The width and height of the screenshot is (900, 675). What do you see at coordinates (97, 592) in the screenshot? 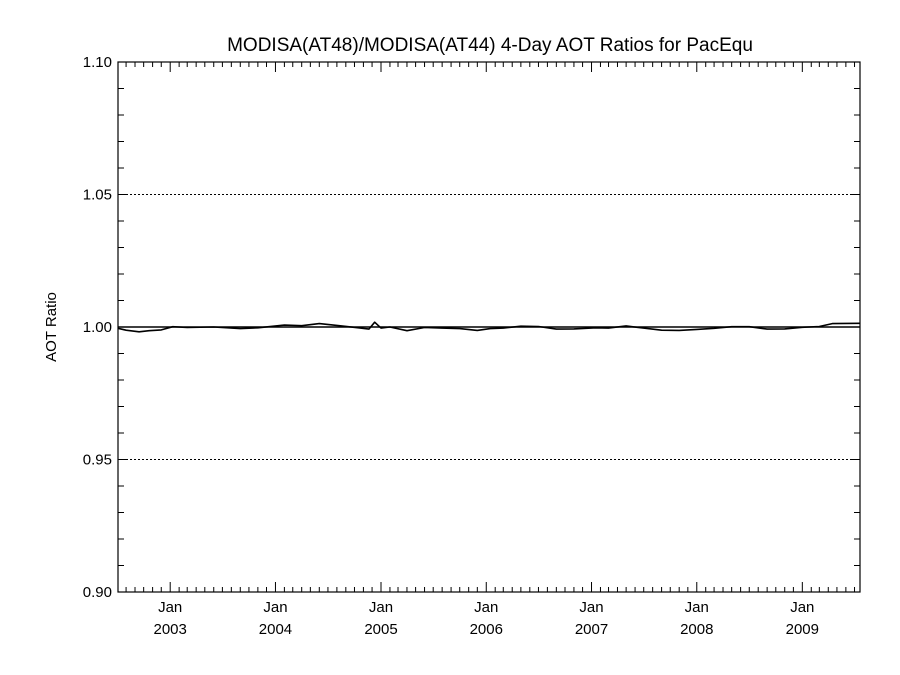
I see `y-tick-label: 0.90` at bounding box center [97, 592].